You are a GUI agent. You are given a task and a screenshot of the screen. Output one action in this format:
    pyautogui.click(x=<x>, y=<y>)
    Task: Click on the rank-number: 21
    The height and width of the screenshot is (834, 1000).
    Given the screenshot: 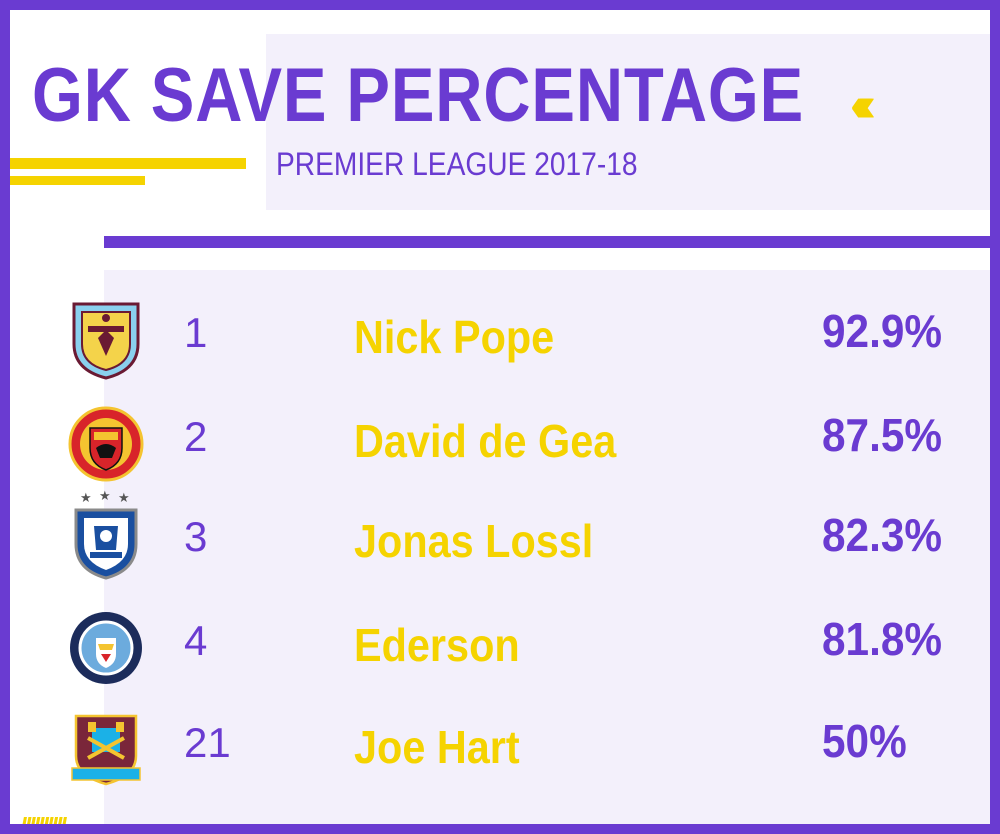 What is the action you would take?
    pyautogui.click(x=207, y=742)
    